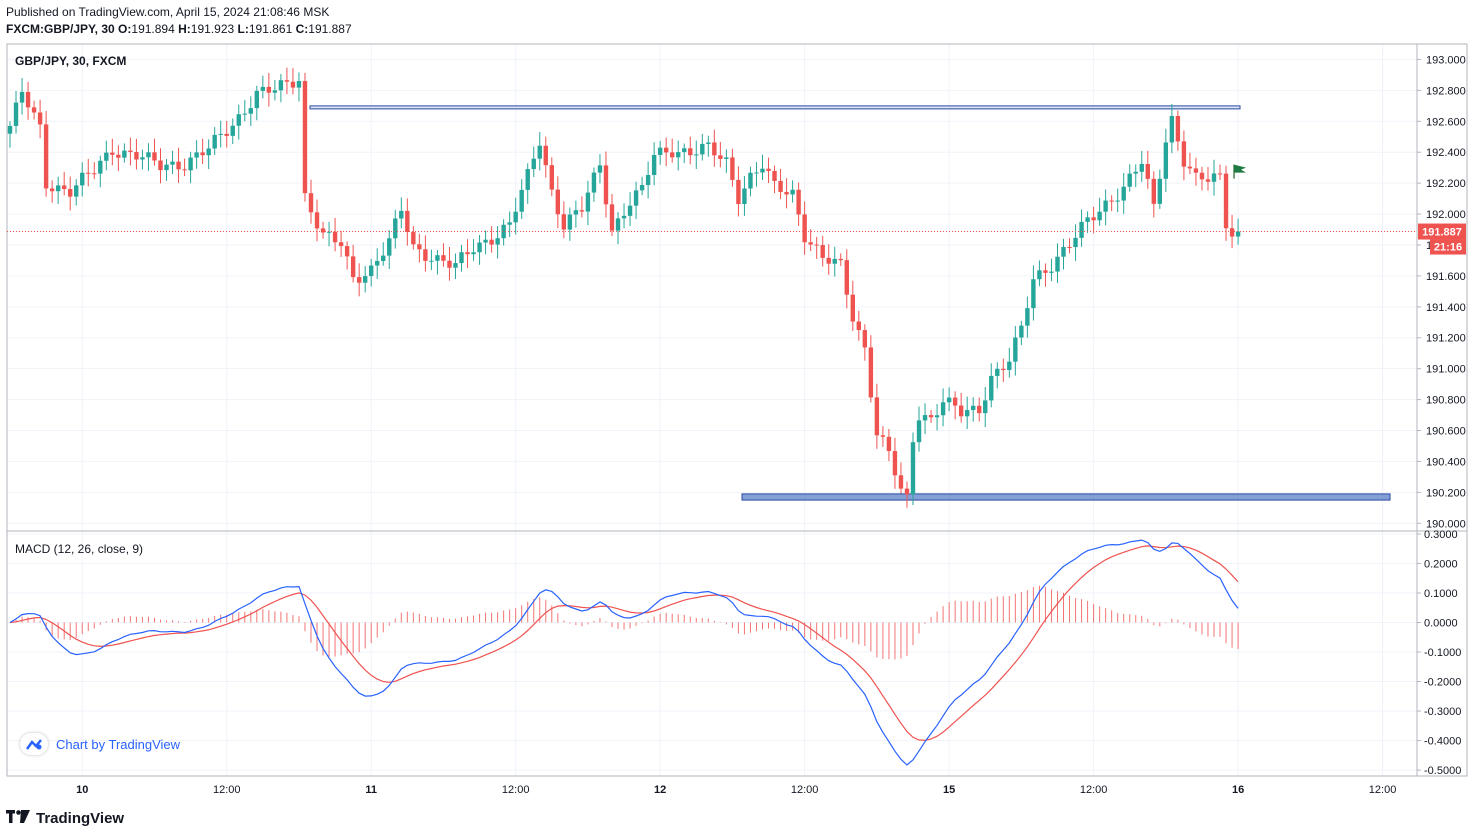 The height and width of the screenshot is (838, 1474). What do you see at coordinates (736, 790) in the screenshot?
I see `time-axis: 10 12:00 11 12:00 12 12:00 15 12:00 16 12:00` at bounding box center [736, 790].